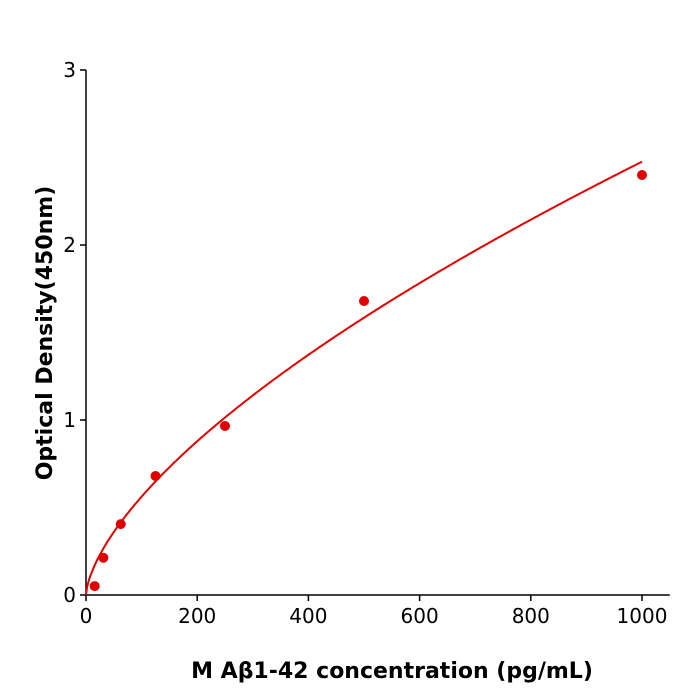  What do you see at coordinates (642, 616) in the screenshot?
I see `x-tick-label: 1000` at bounding box center [642, 616].